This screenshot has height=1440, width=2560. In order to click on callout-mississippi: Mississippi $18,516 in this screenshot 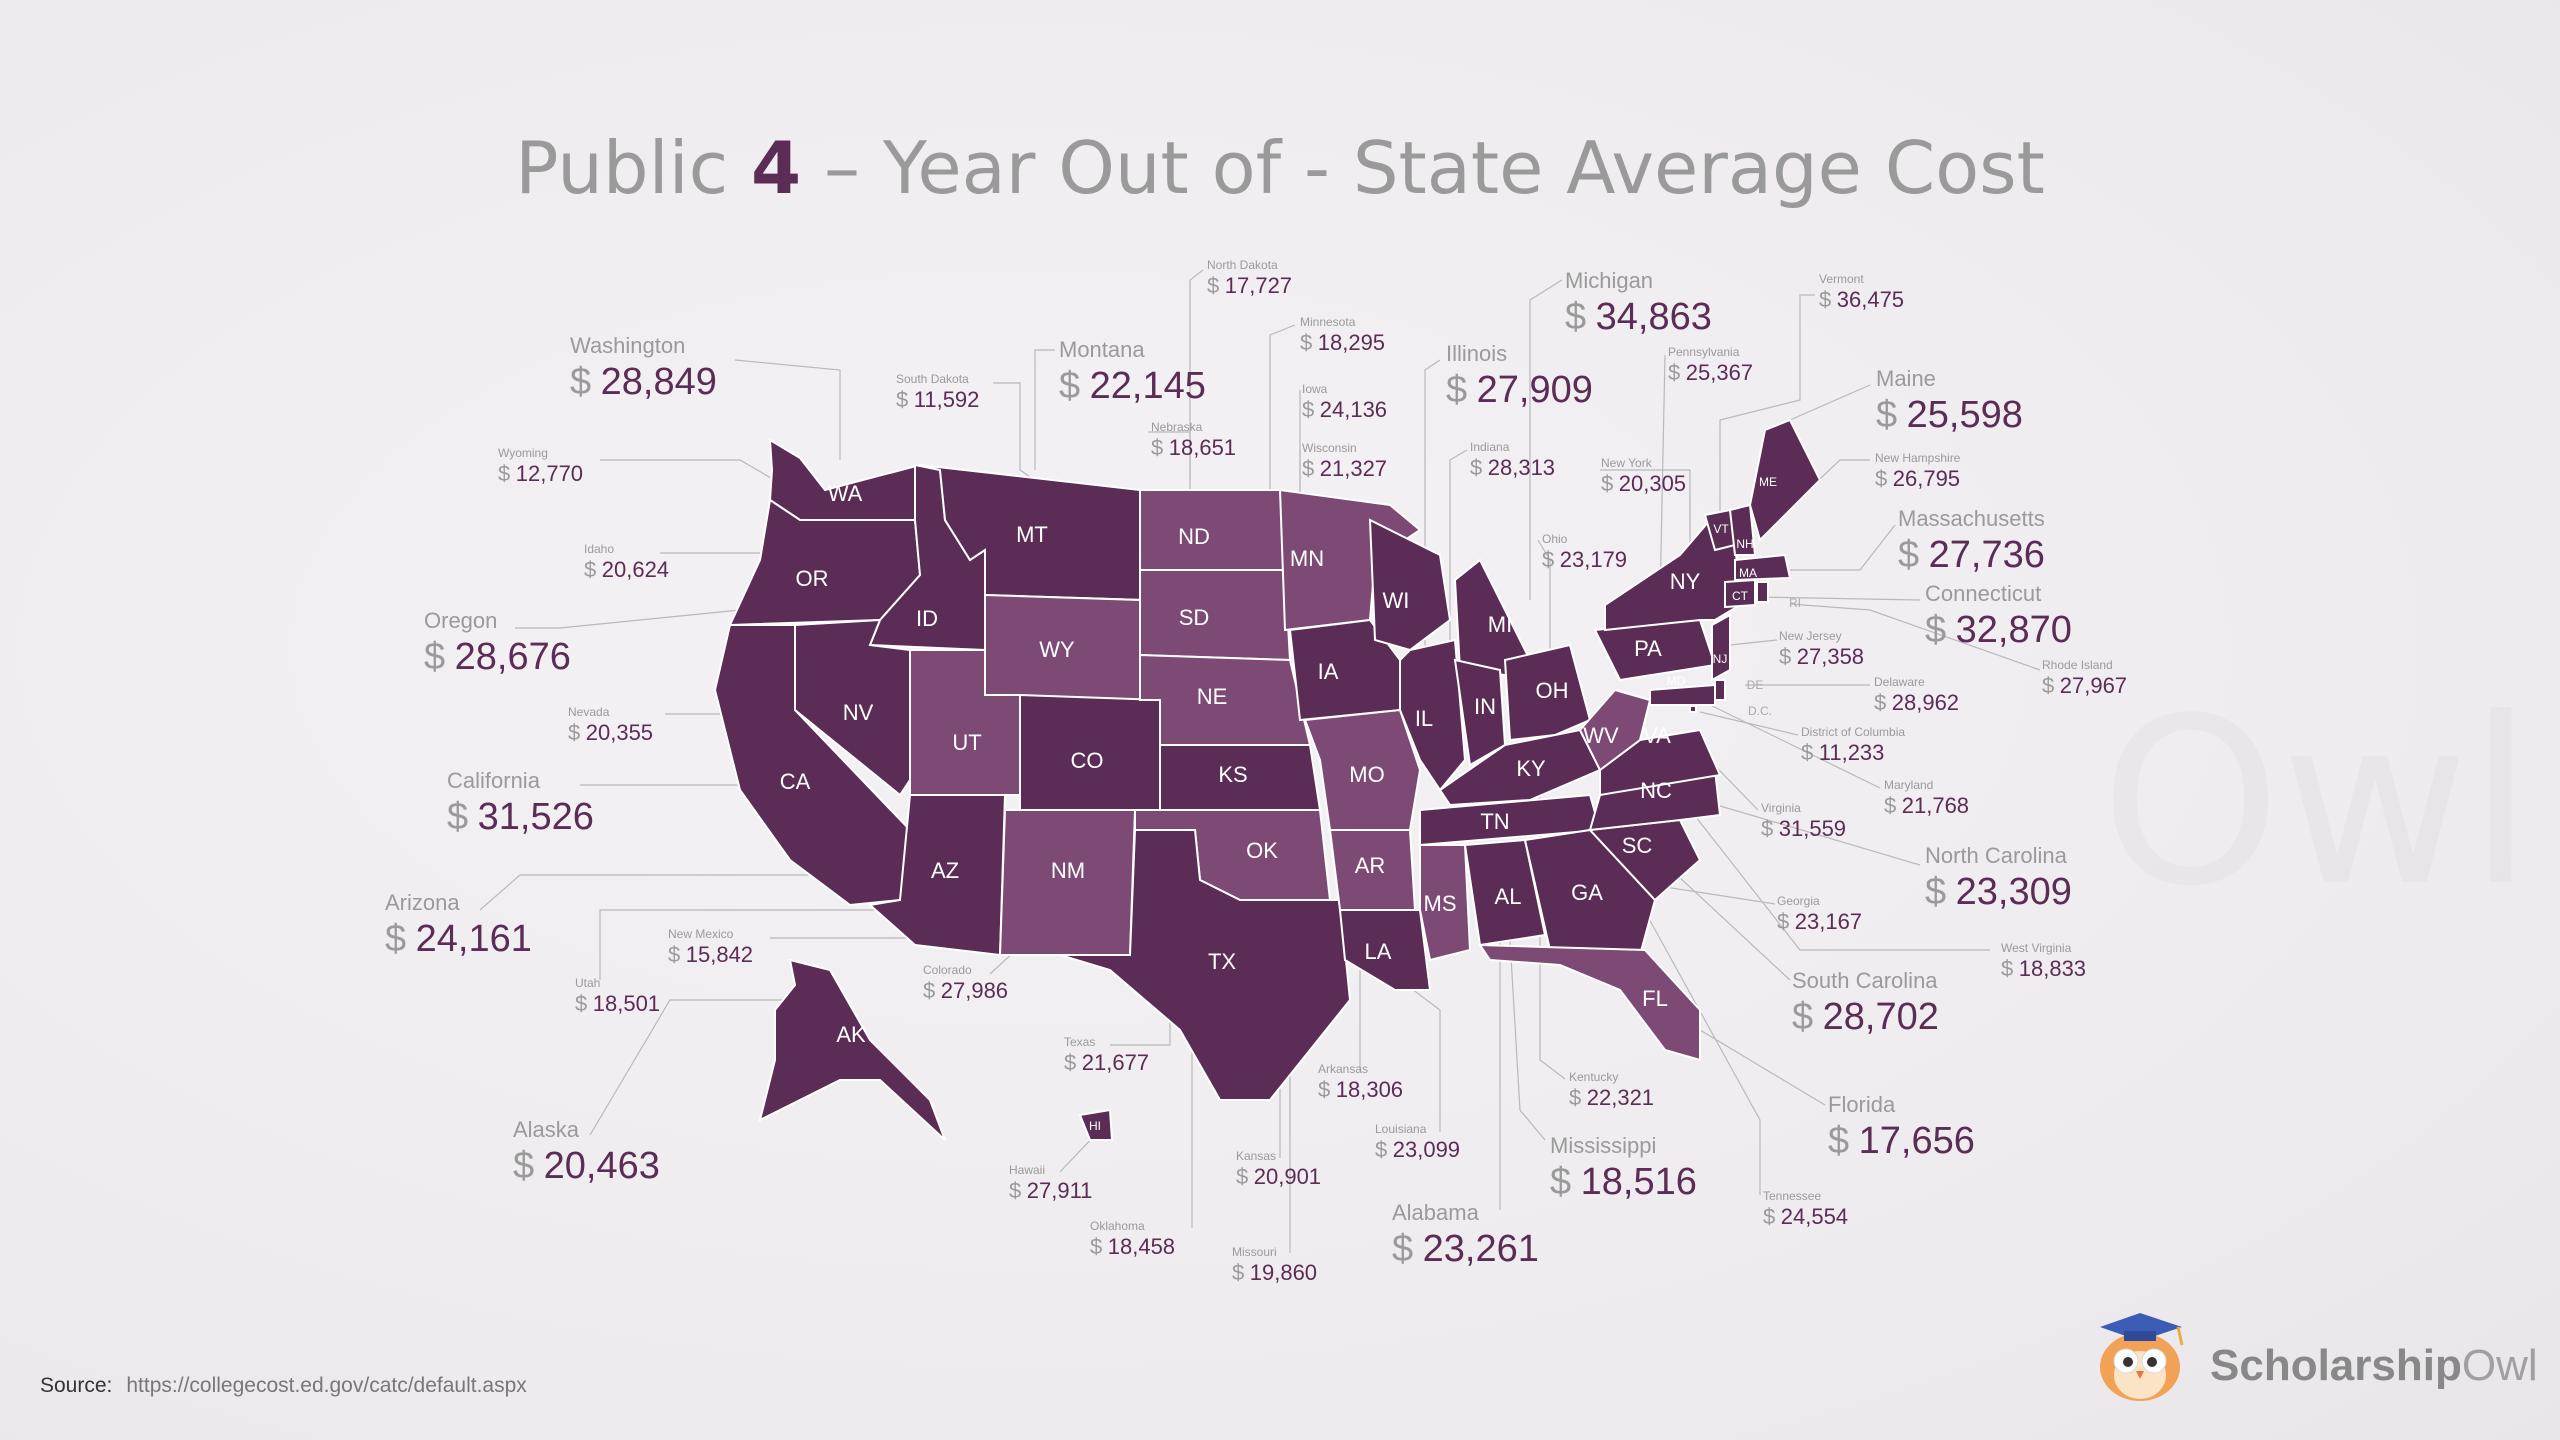, I will do `click(1623, 1167)`.